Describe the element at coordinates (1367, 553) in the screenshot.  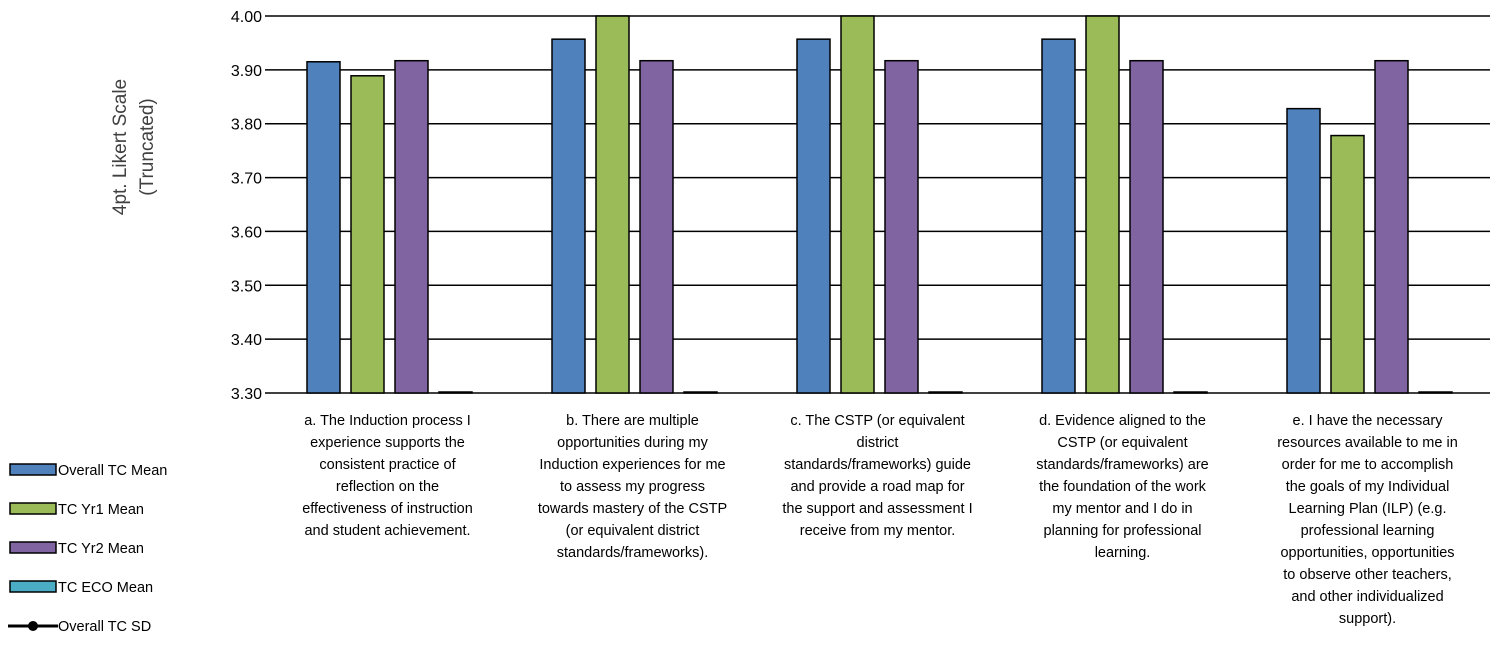
I see `category-label-line: opportunities, opportunities` at that location.